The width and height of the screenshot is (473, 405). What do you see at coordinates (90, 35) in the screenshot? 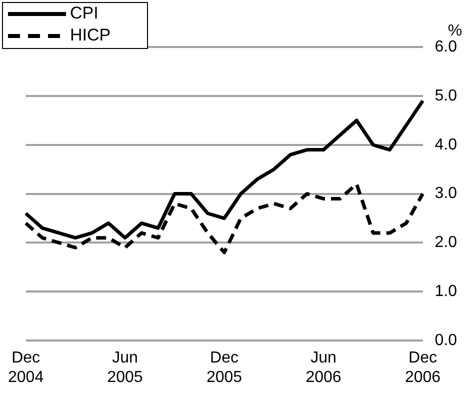
I see `legend-label: HICP` at bounding box center [90, 35].